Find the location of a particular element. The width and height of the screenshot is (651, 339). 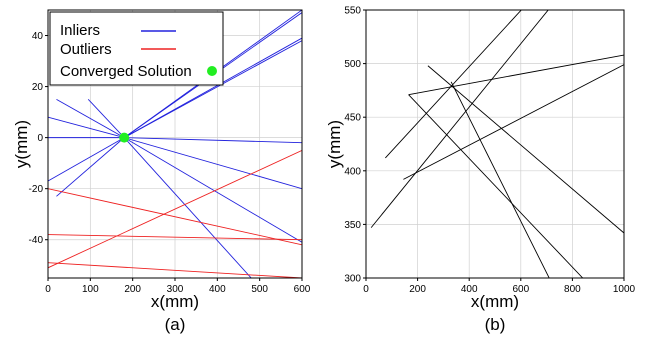

y-tick-label-b: 350 is located at coordinates (352, 225).